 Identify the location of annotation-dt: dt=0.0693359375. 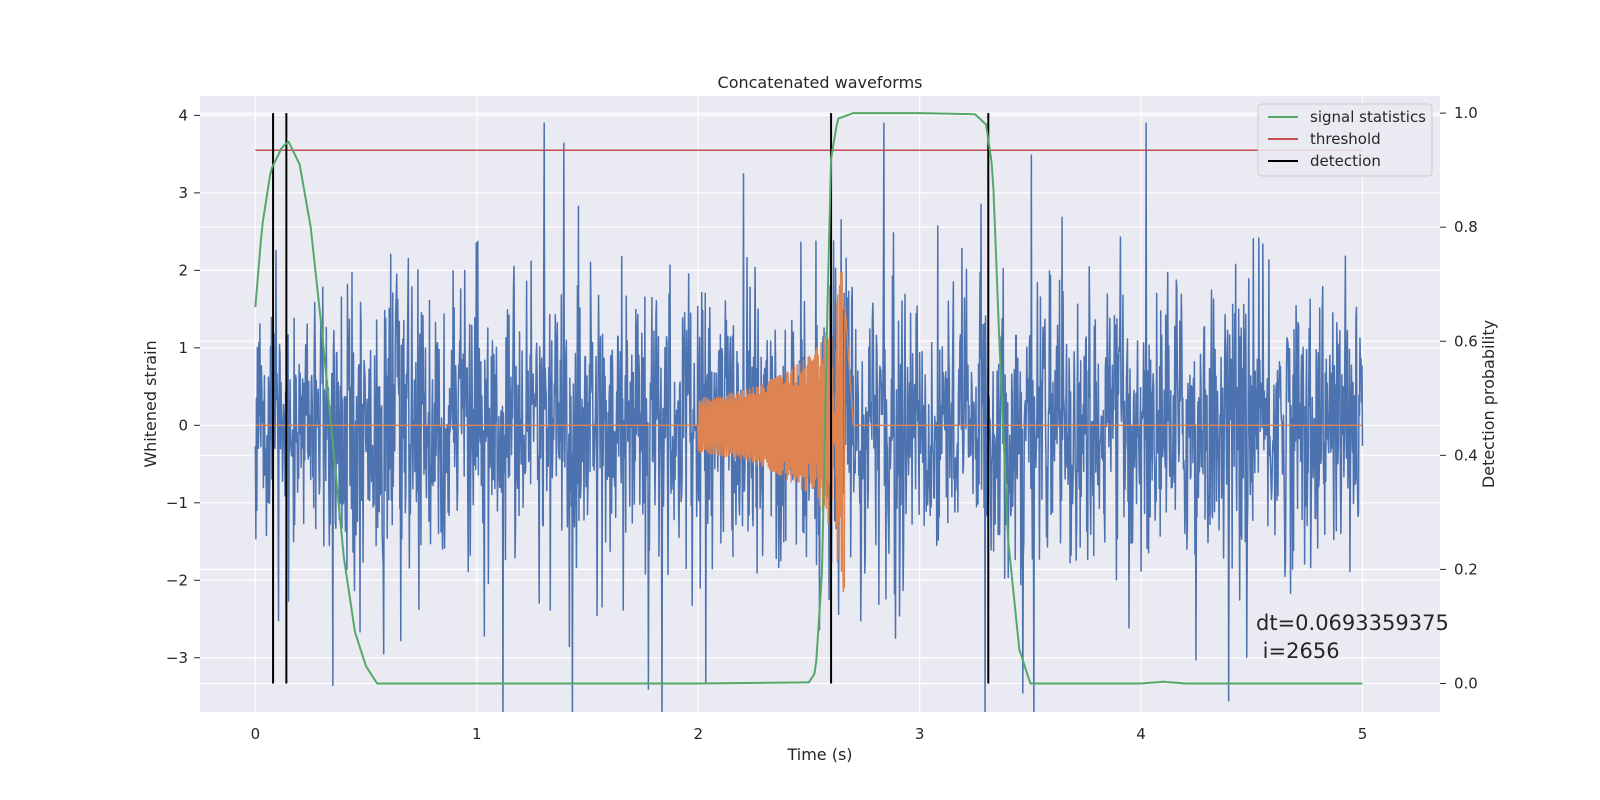
(1352, 623).